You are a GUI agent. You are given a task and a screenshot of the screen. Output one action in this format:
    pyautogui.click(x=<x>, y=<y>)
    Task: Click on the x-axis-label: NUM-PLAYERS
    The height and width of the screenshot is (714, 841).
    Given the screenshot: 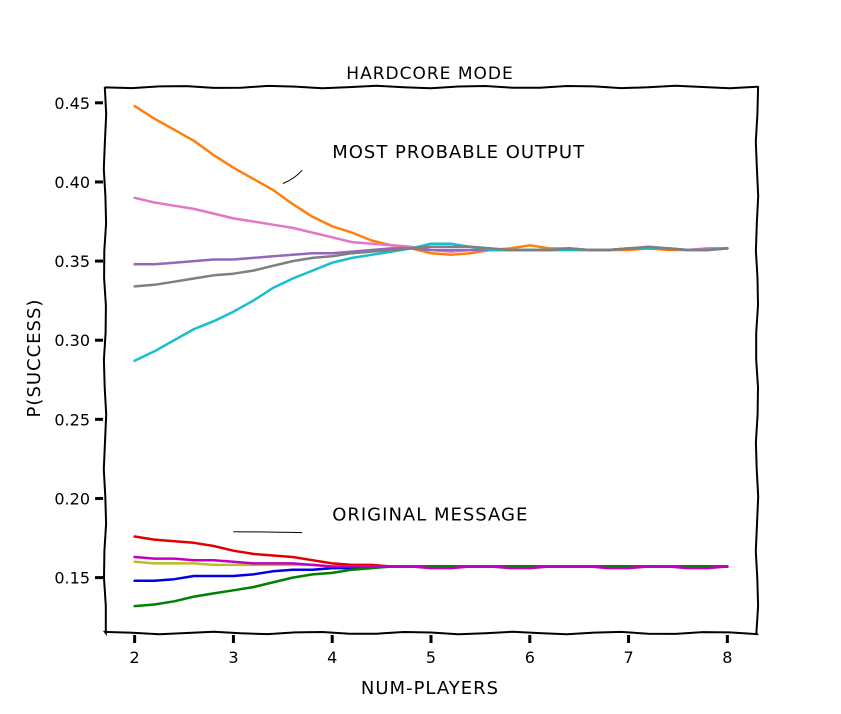 What is the action you would take?
    pyautogui.click(x=430, y=688)
    